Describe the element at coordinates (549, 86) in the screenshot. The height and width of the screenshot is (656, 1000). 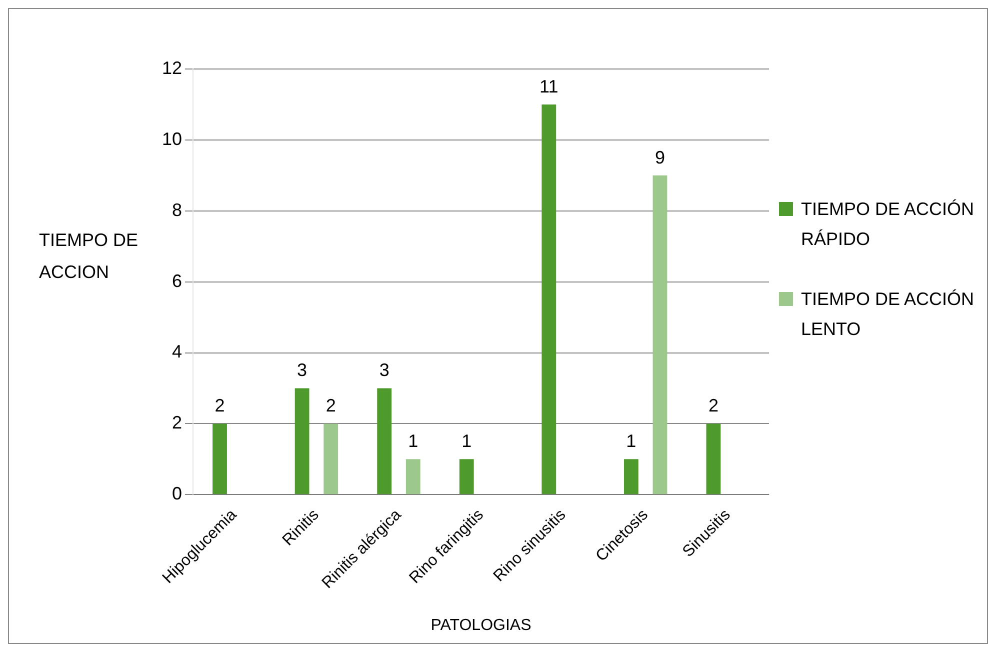
I see `data-label: 11` at that location.